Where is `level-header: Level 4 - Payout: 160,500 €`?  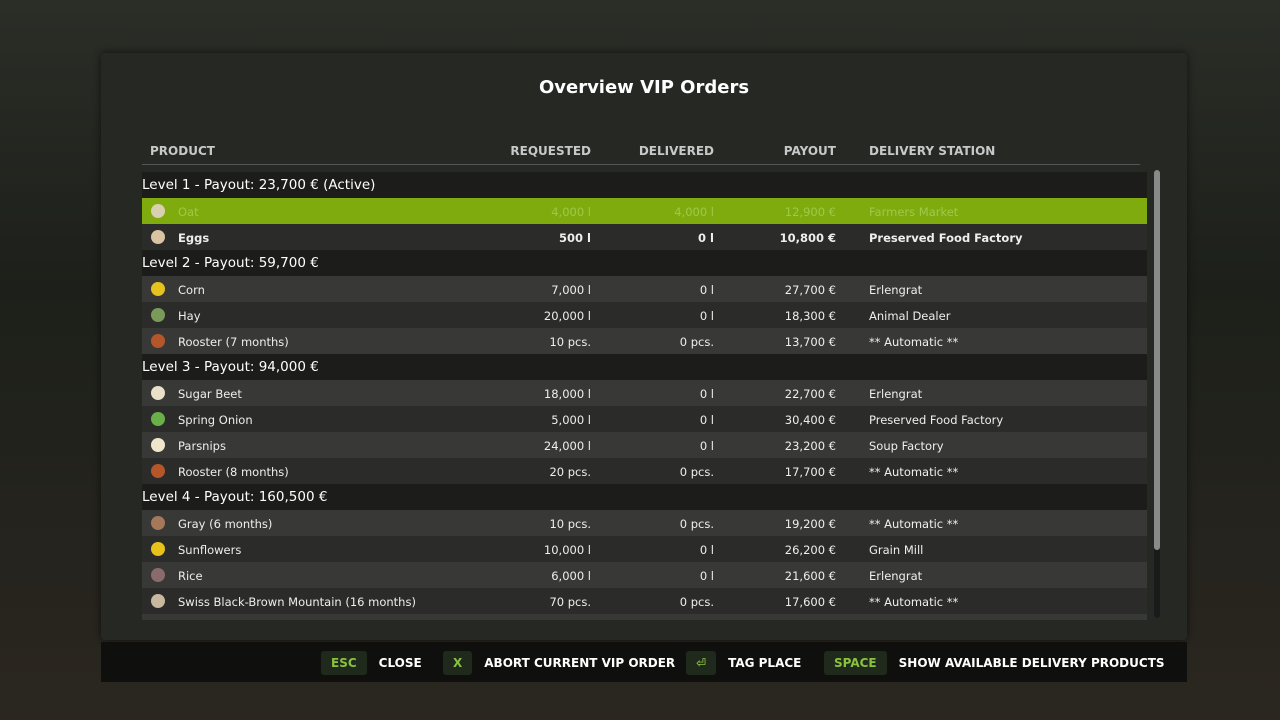 level-header: Level 4 - Payout: 160,500 € is located at coordinates (644, 497).